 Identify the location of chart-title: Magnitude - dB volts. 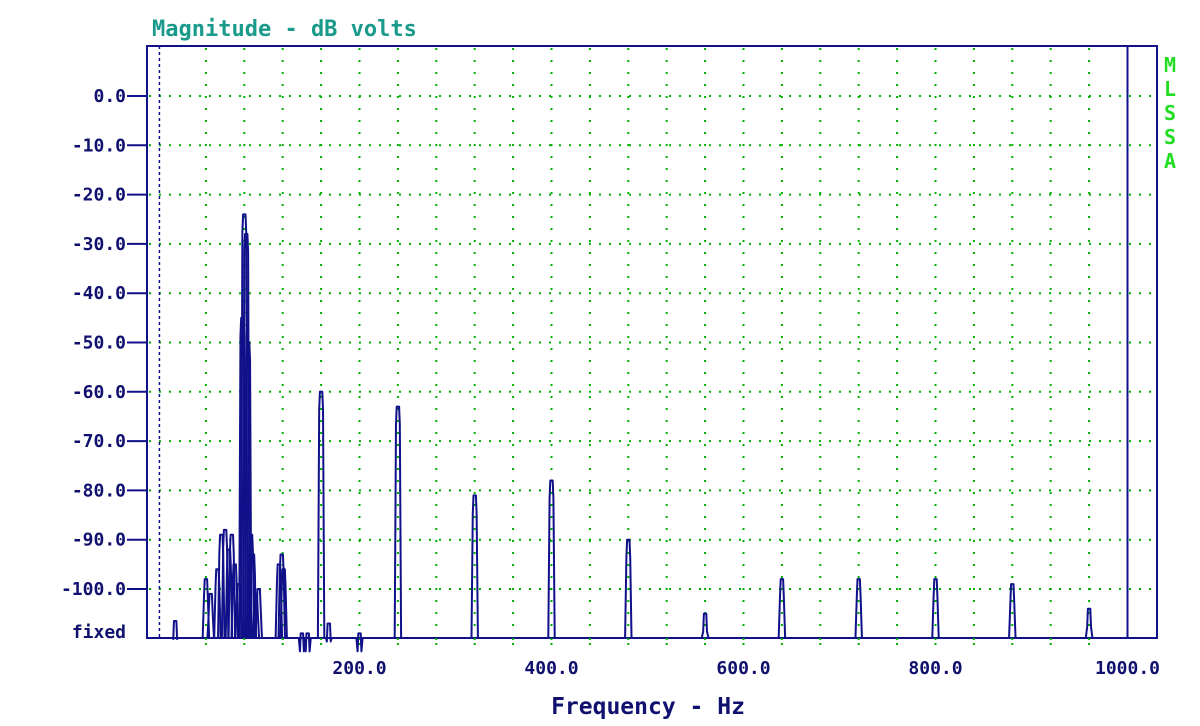
(284, 29).